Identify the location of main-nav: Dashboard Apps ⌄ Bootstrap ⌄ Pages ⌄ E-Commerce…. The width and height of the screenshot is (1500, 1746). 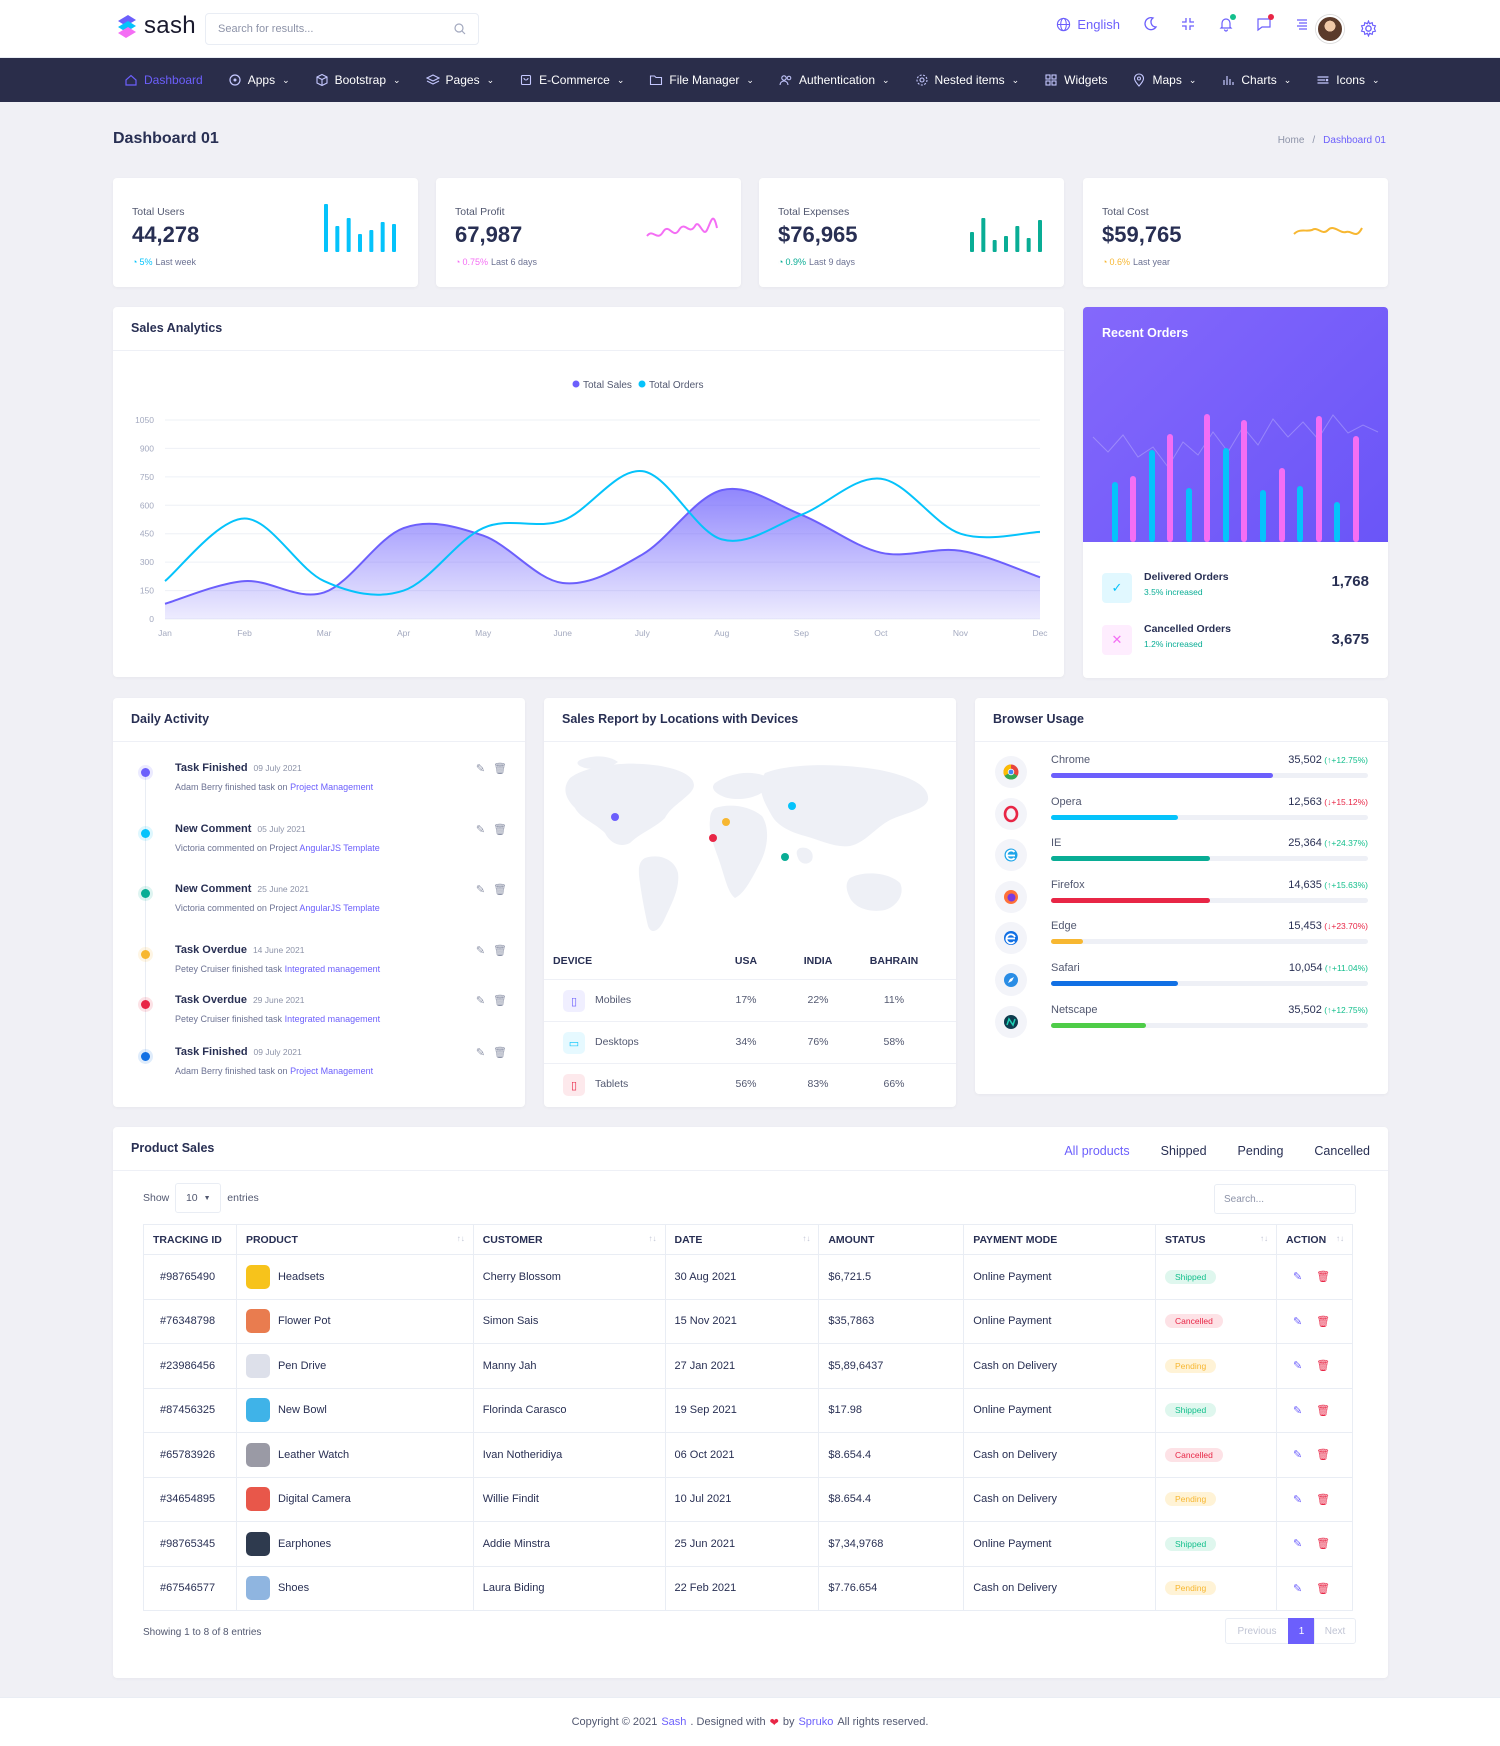
(750, 80).